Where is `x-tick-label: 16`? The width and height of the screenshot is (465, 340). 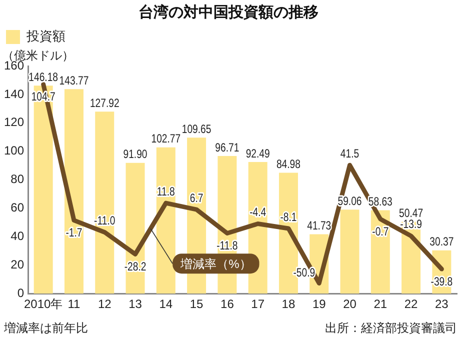 x-tick-label: 16 is located at coordinates (227, 304).